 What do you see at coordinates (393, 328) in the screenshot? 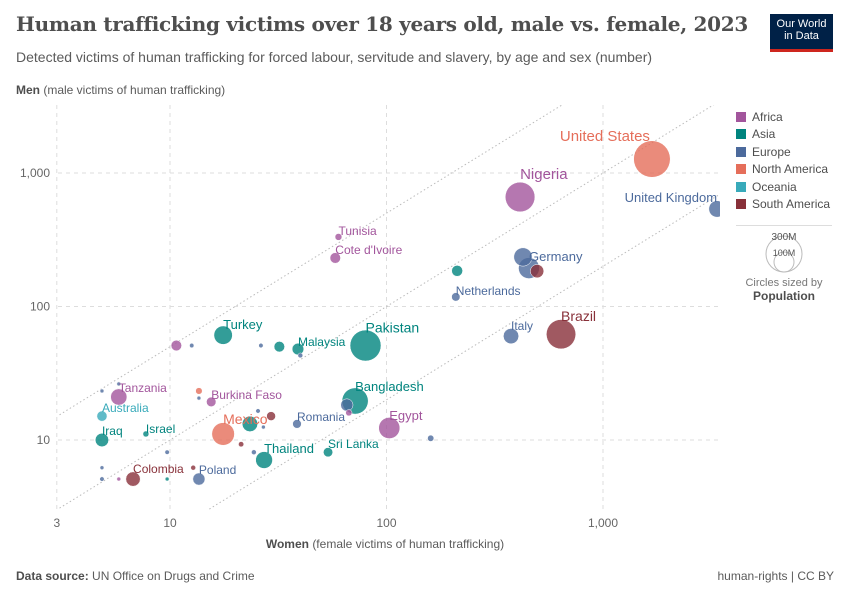
I see `point-label: Pakistan` at bounding box center [393, 328].